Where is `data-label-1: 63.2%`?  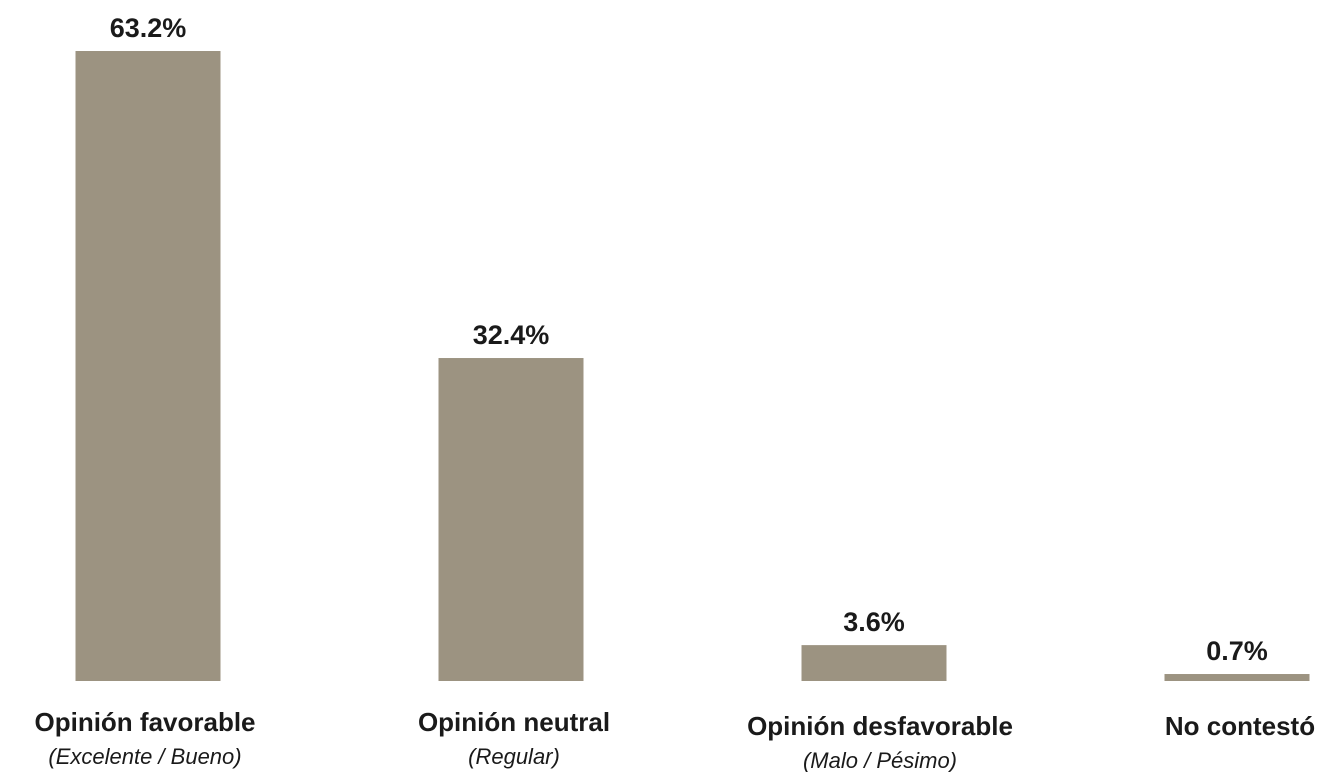 data-label-1: 63.2% is located at coordinates (148, 28).